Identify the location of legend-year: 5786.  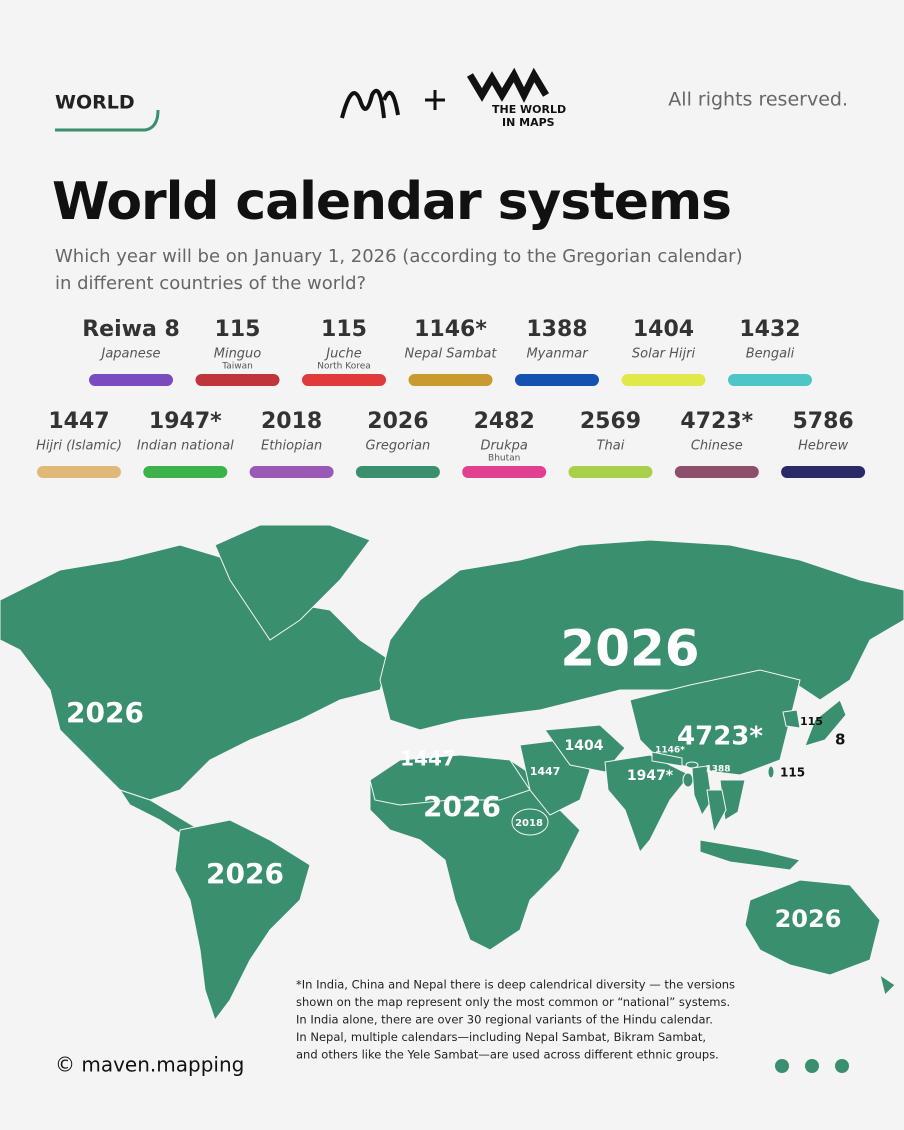
(822, 421).